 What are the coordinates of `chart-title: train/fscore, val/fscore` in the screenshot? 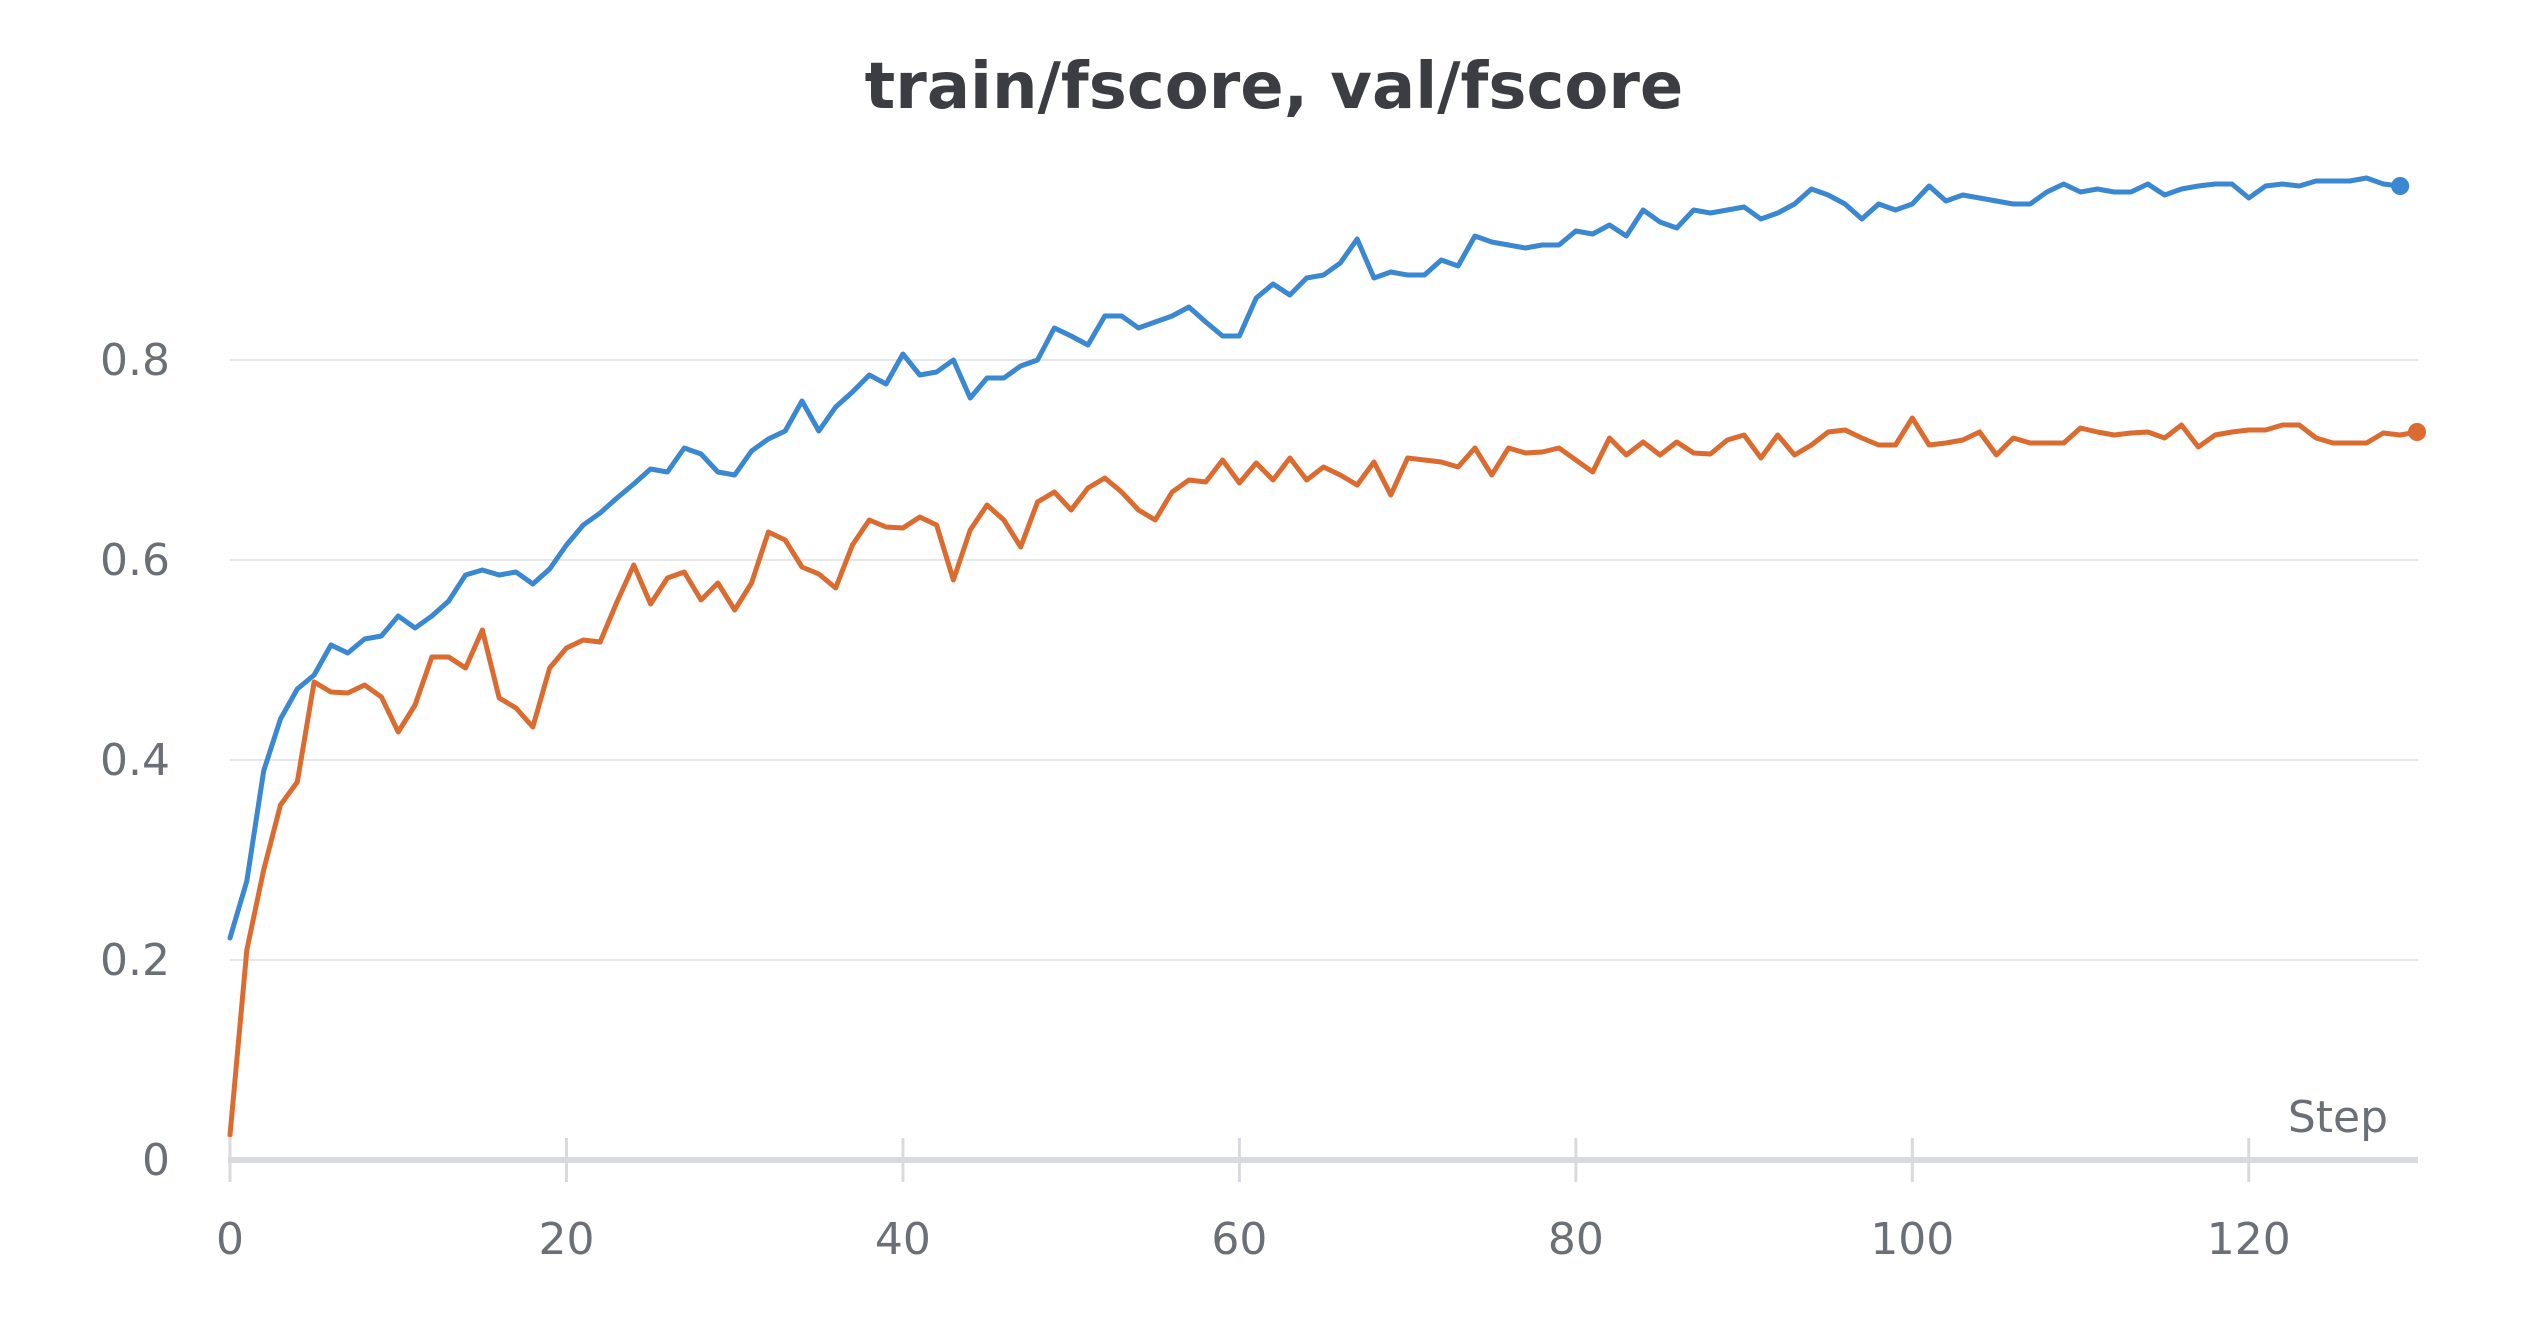 It's located at (1274, 87).